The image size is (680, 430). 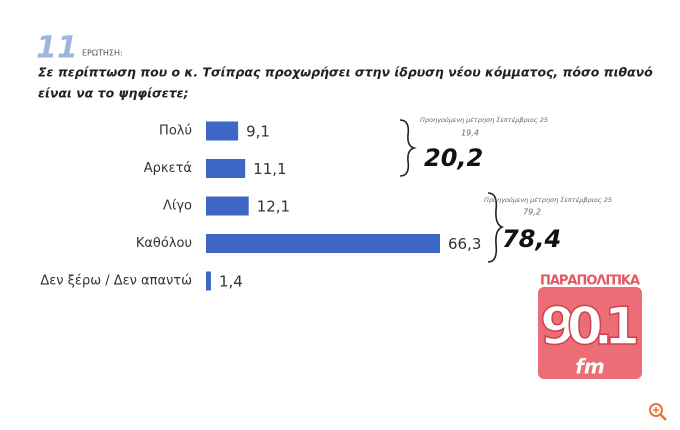 I want to click on category-label: Πολύ, so click(x=175, y=131).